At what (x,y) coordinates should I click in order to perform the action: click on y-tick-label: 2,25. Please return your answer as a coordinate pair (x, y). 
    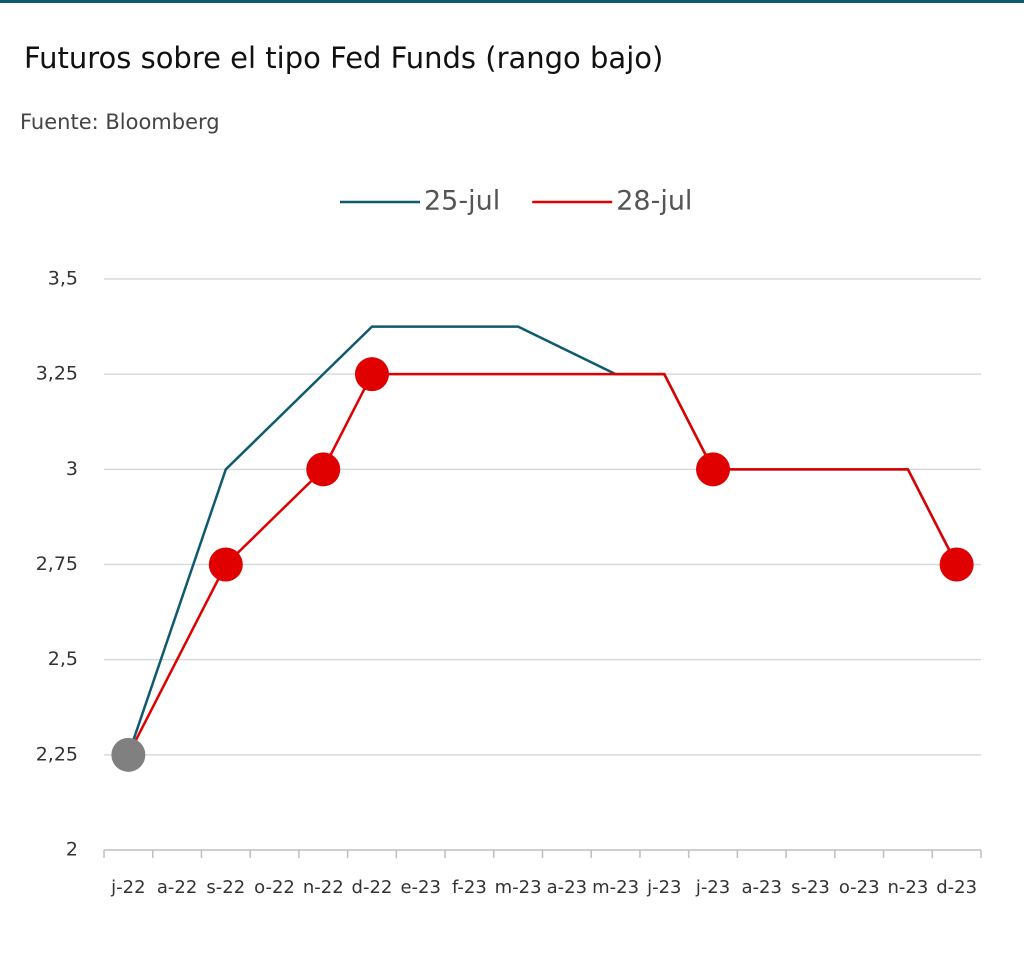
    Looking at the image, I should click on (57, 754).